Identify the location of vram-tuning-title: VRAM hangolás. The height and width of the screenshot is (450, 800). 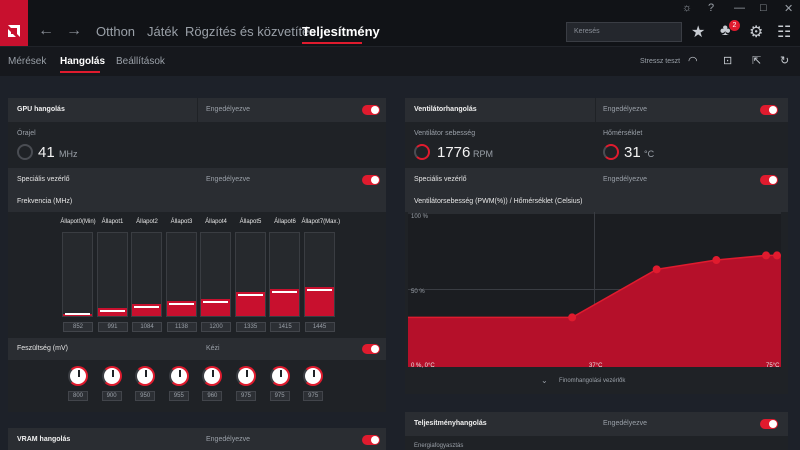
(44, 439).